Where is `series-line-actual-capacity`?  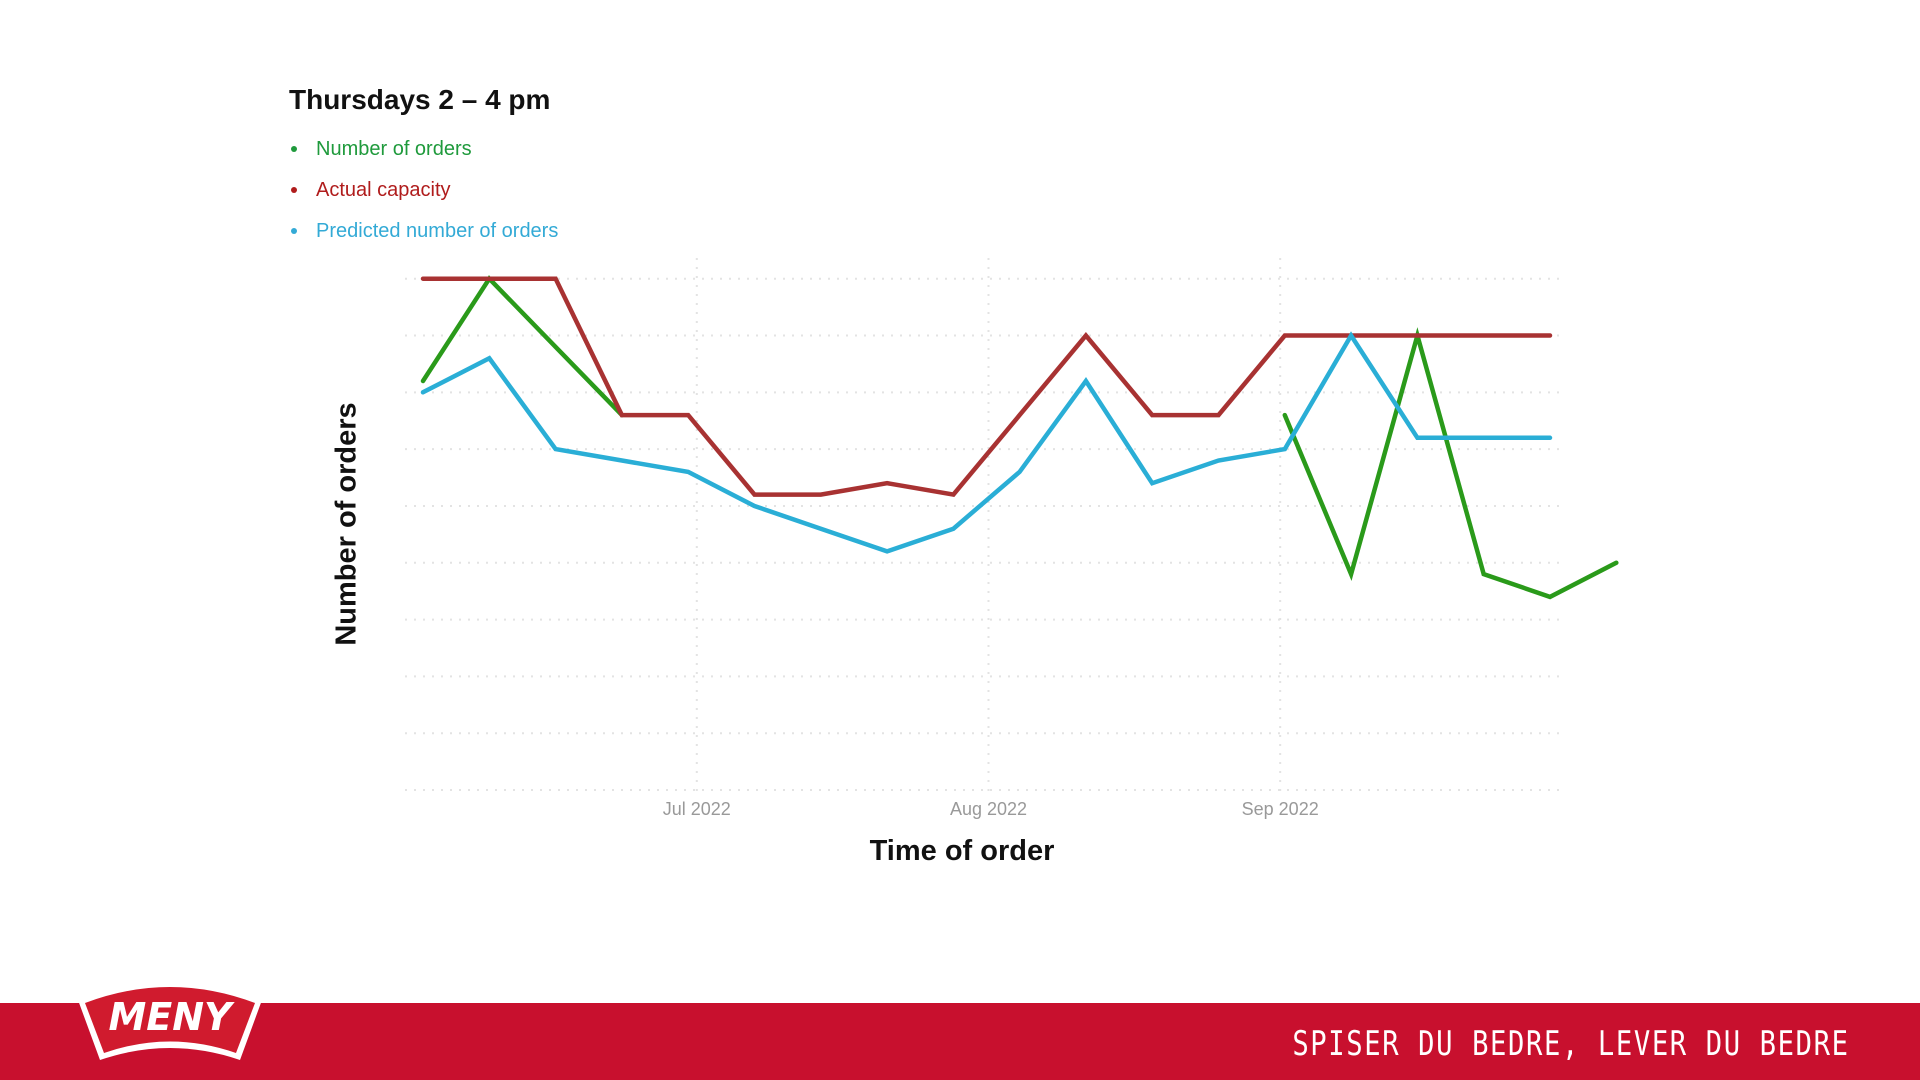
series-line-actual-capacity is located at coordinates (986, 387).